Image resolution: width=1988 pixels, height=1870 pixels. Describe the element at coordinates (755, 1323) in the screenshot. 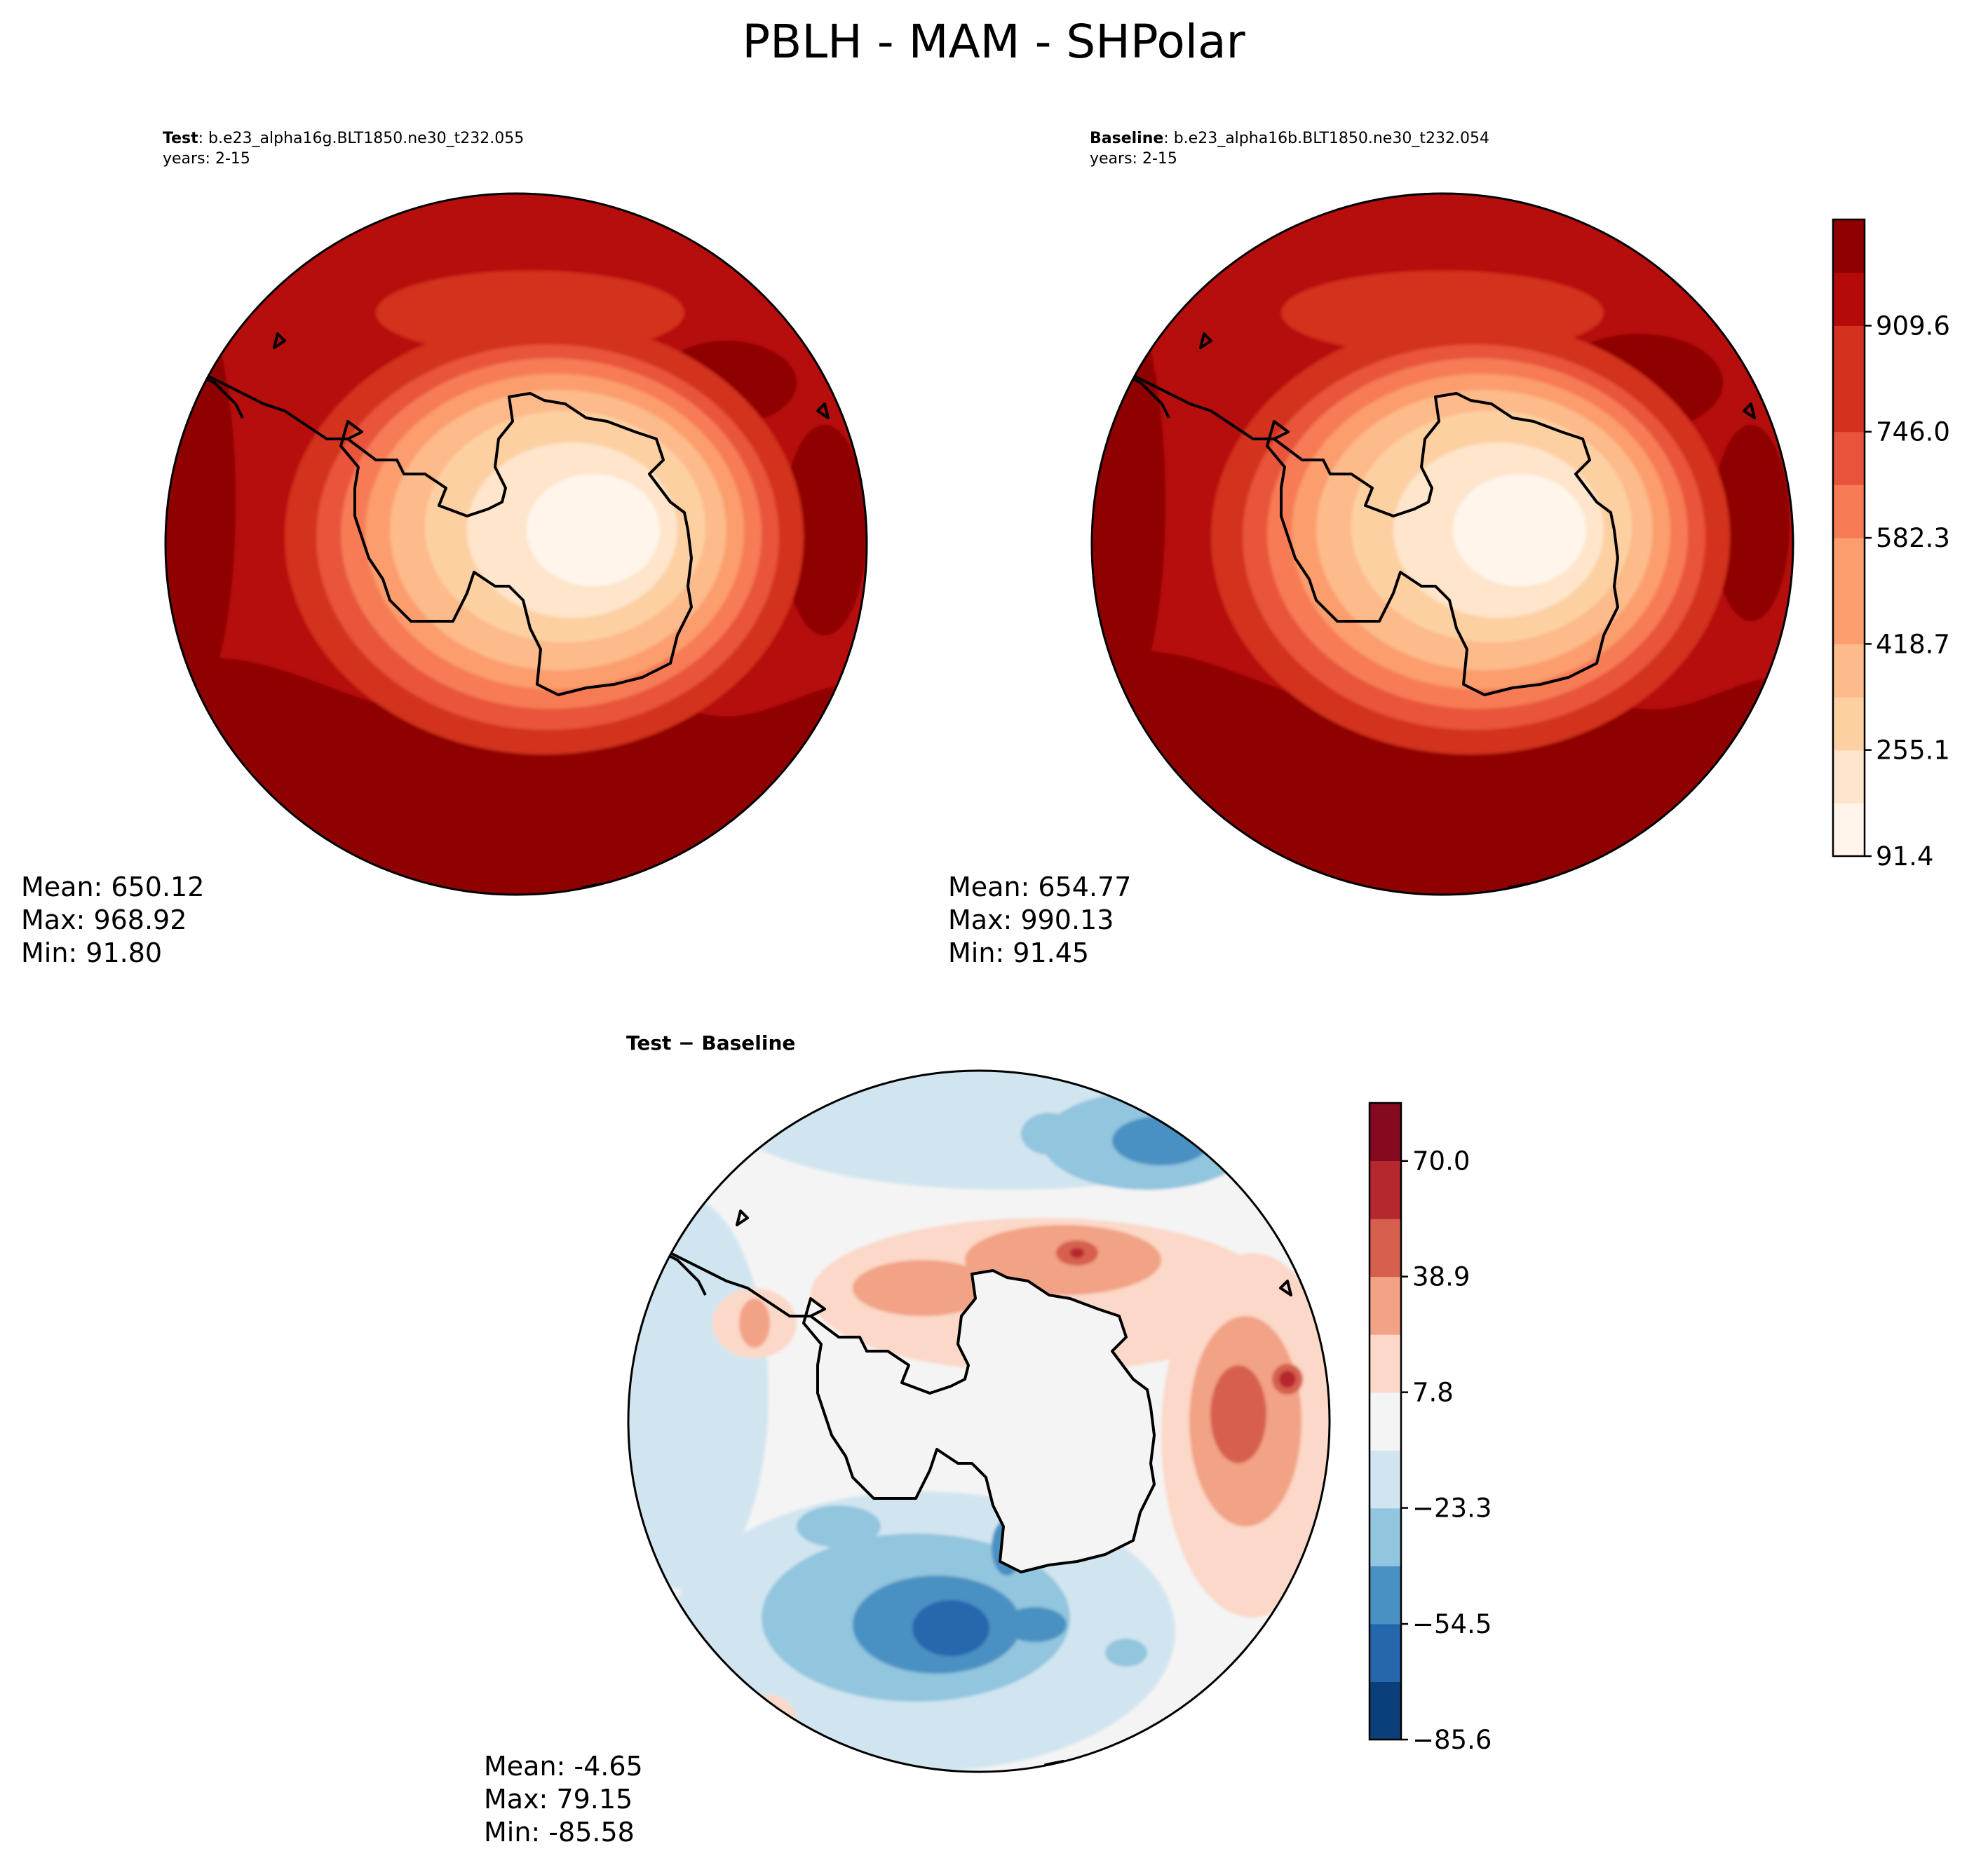

I see `diff-red-left-core` at that location.